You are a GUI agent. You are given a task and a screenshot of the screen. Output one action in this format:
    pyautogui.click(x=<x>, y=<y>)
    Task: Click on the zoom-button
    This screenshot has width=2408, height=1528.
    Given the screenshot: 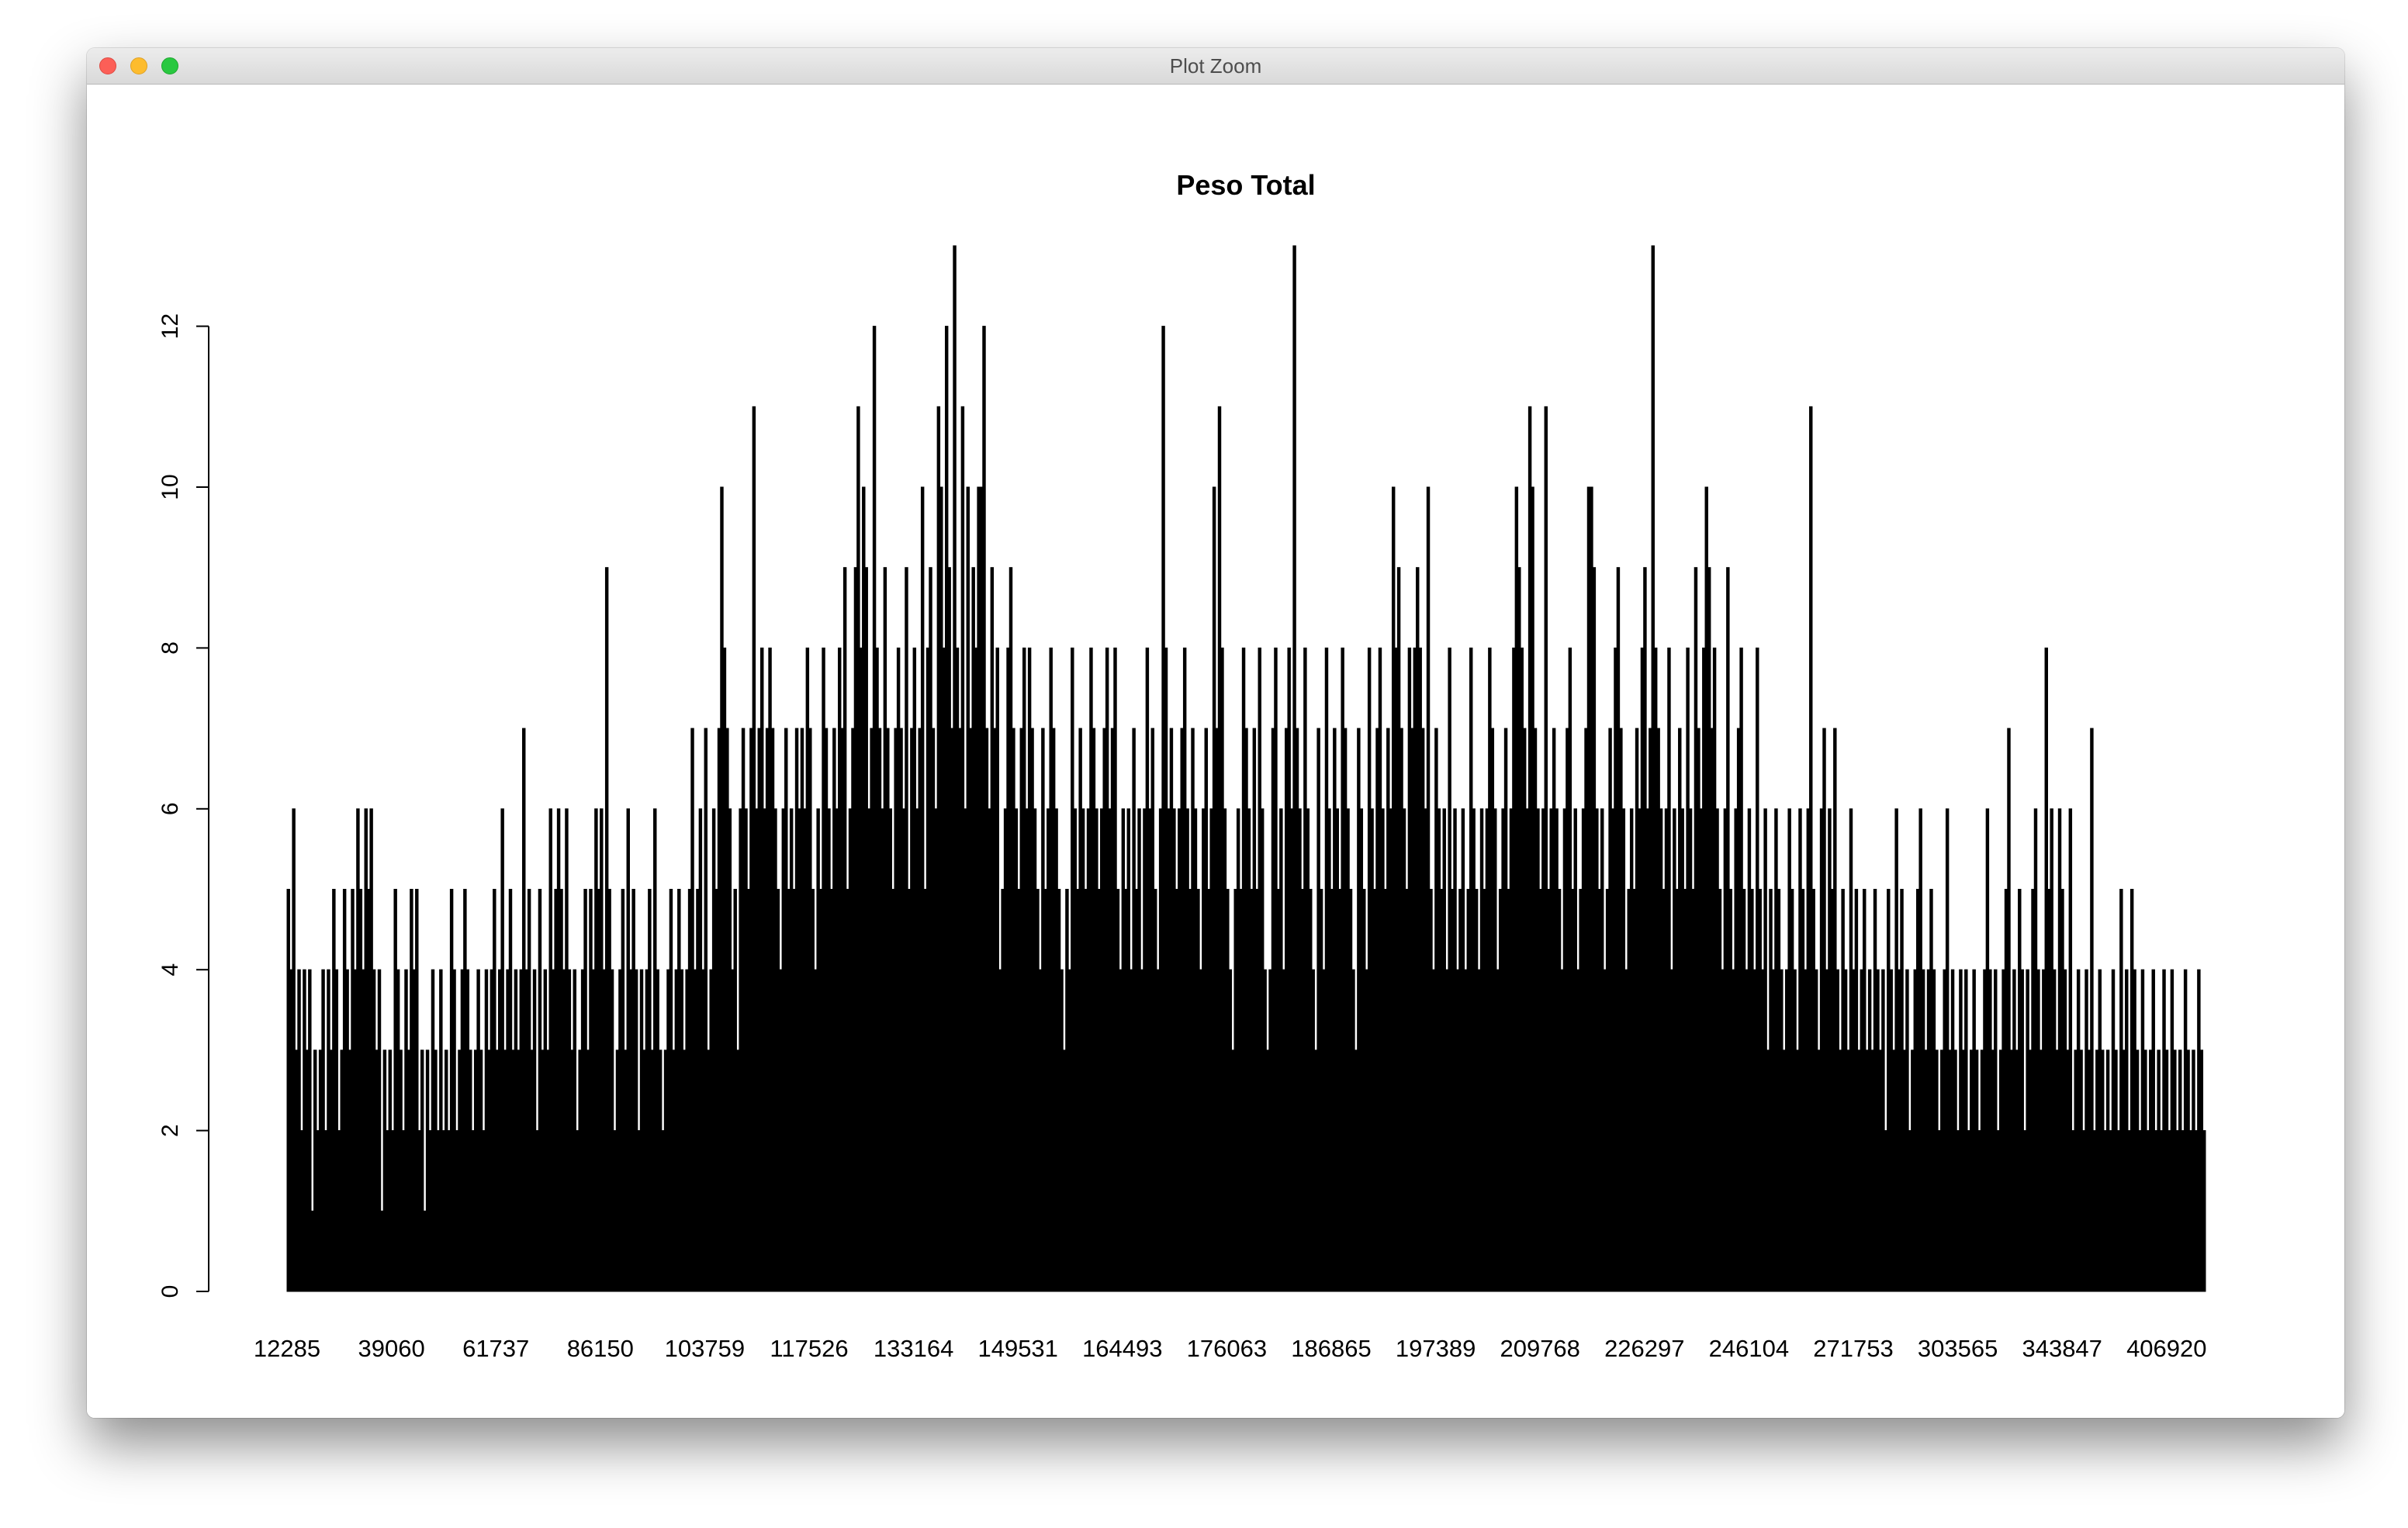 What is the action you would take?
    pyautogui.click(x=169, y=65)
    